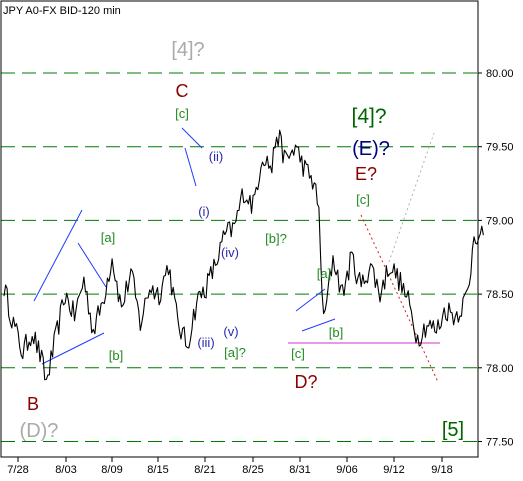 This screenshot has width=523, height=481. What do you see at coordinates (393, 470) in the screenshot?
I see `x-tick-label: 9/12` at bounding box center [393, 470].